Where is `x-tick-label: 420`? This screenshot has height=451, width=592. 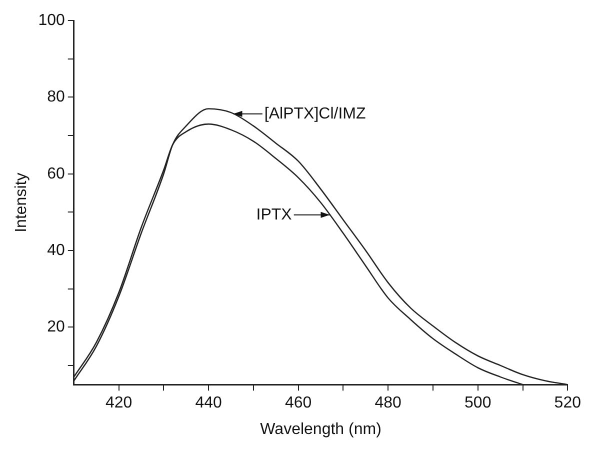
x-tick-label: 420 is located at coordinates (118, 403).